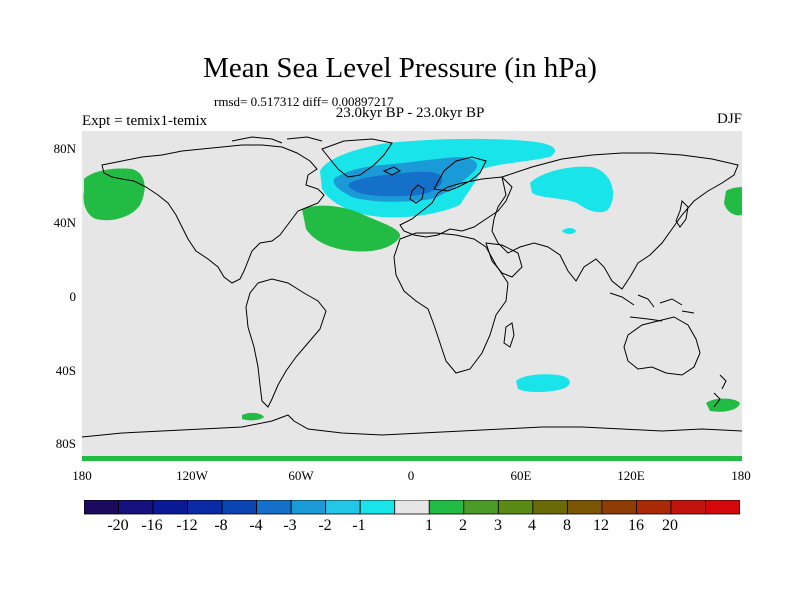 The image size is (800, 600). I want to click on x-label-120e: 120E, so click(631, 475).